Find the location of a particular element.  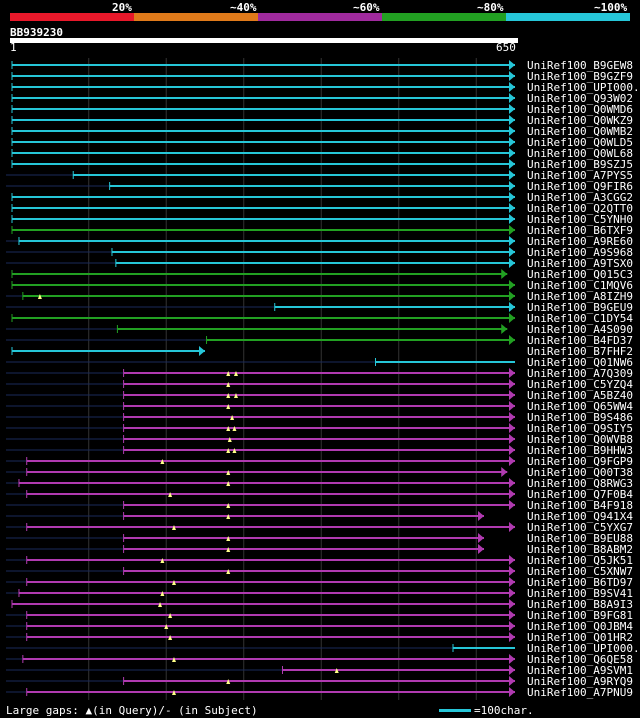

hit-label: UniRef100_Q015C3 is located at coordinates (580, 274).